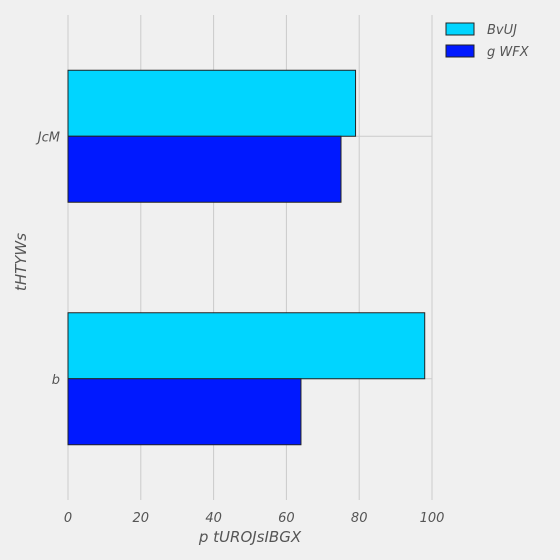 The image size is (560, 560). Describe the element at coordinates (47, 137) in the screenshot. I see `y-tick-label: JcM` at that location.